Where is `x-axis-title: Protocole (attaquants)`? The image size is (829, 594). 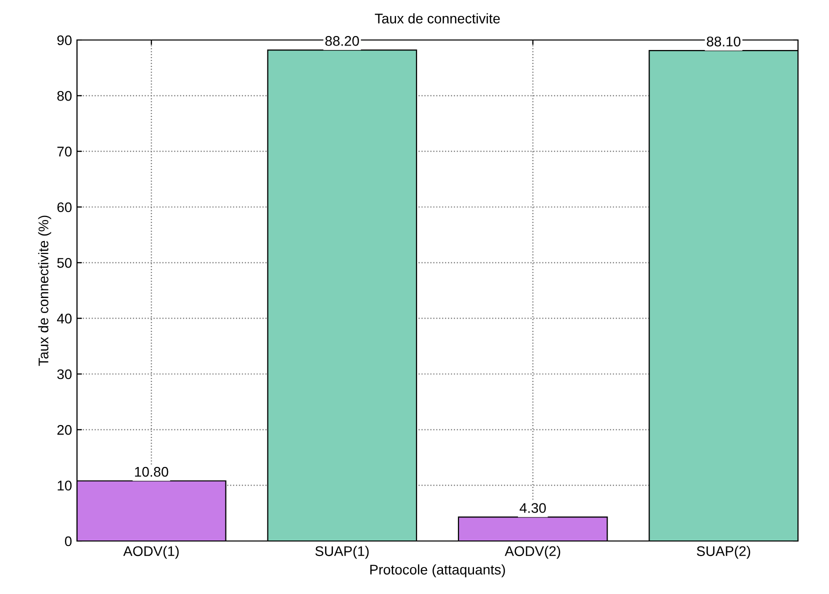 x-axis-title: Protocole (attaquants) is located at coordinates (437, 571).